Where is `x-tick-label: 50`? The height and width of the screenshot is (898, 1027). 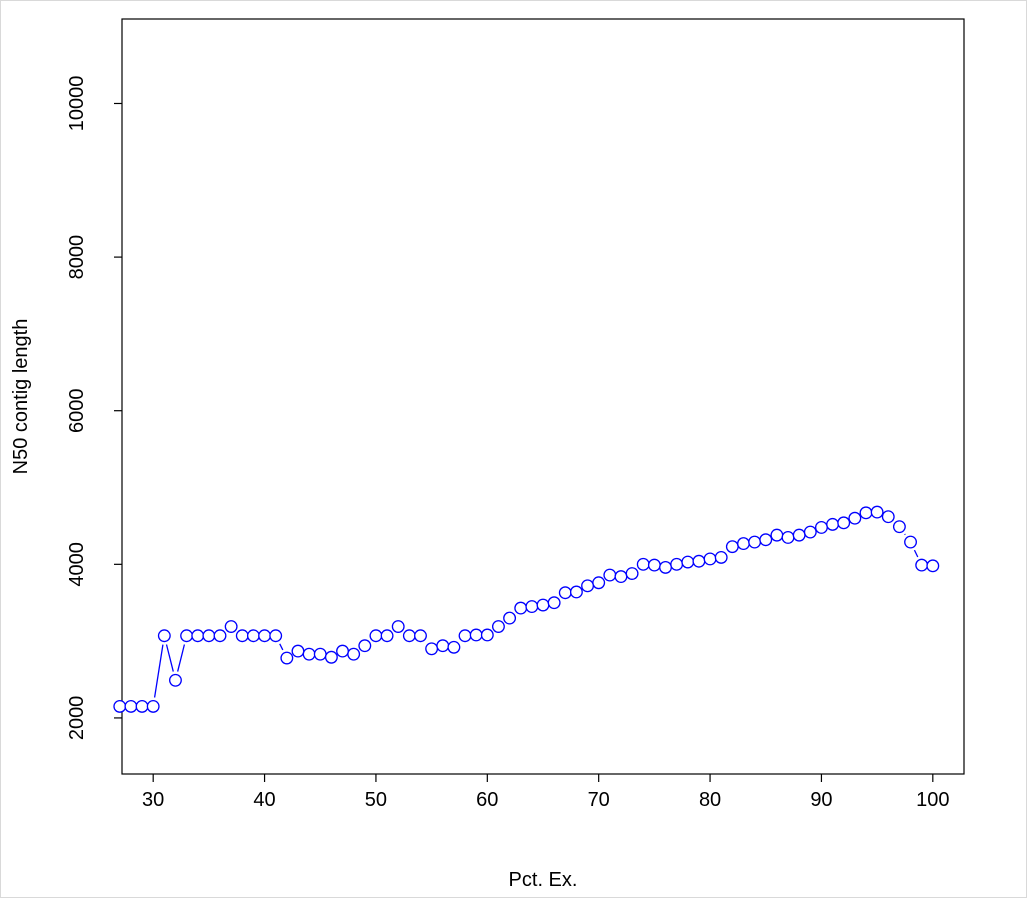
x-tick-label: 50 is located at coordinates (376, 800).